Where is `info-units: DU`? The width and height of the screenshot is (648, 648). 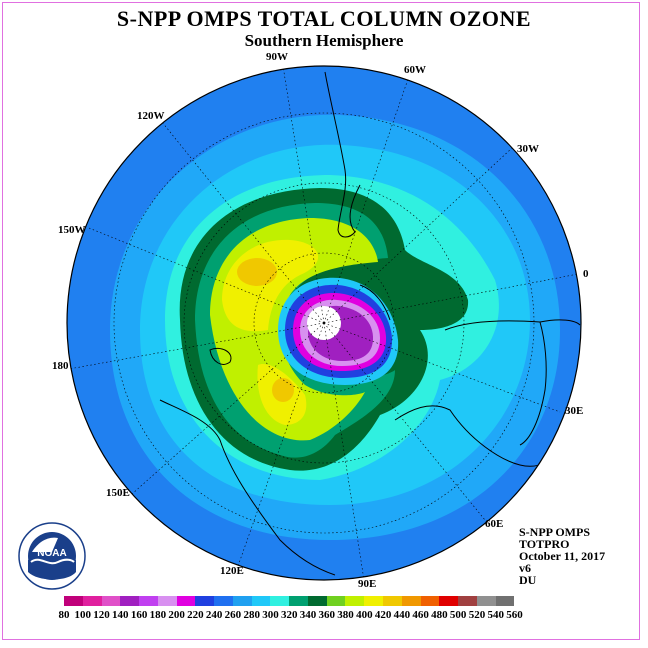 info-units: DU is located at coordinates (528, 580).